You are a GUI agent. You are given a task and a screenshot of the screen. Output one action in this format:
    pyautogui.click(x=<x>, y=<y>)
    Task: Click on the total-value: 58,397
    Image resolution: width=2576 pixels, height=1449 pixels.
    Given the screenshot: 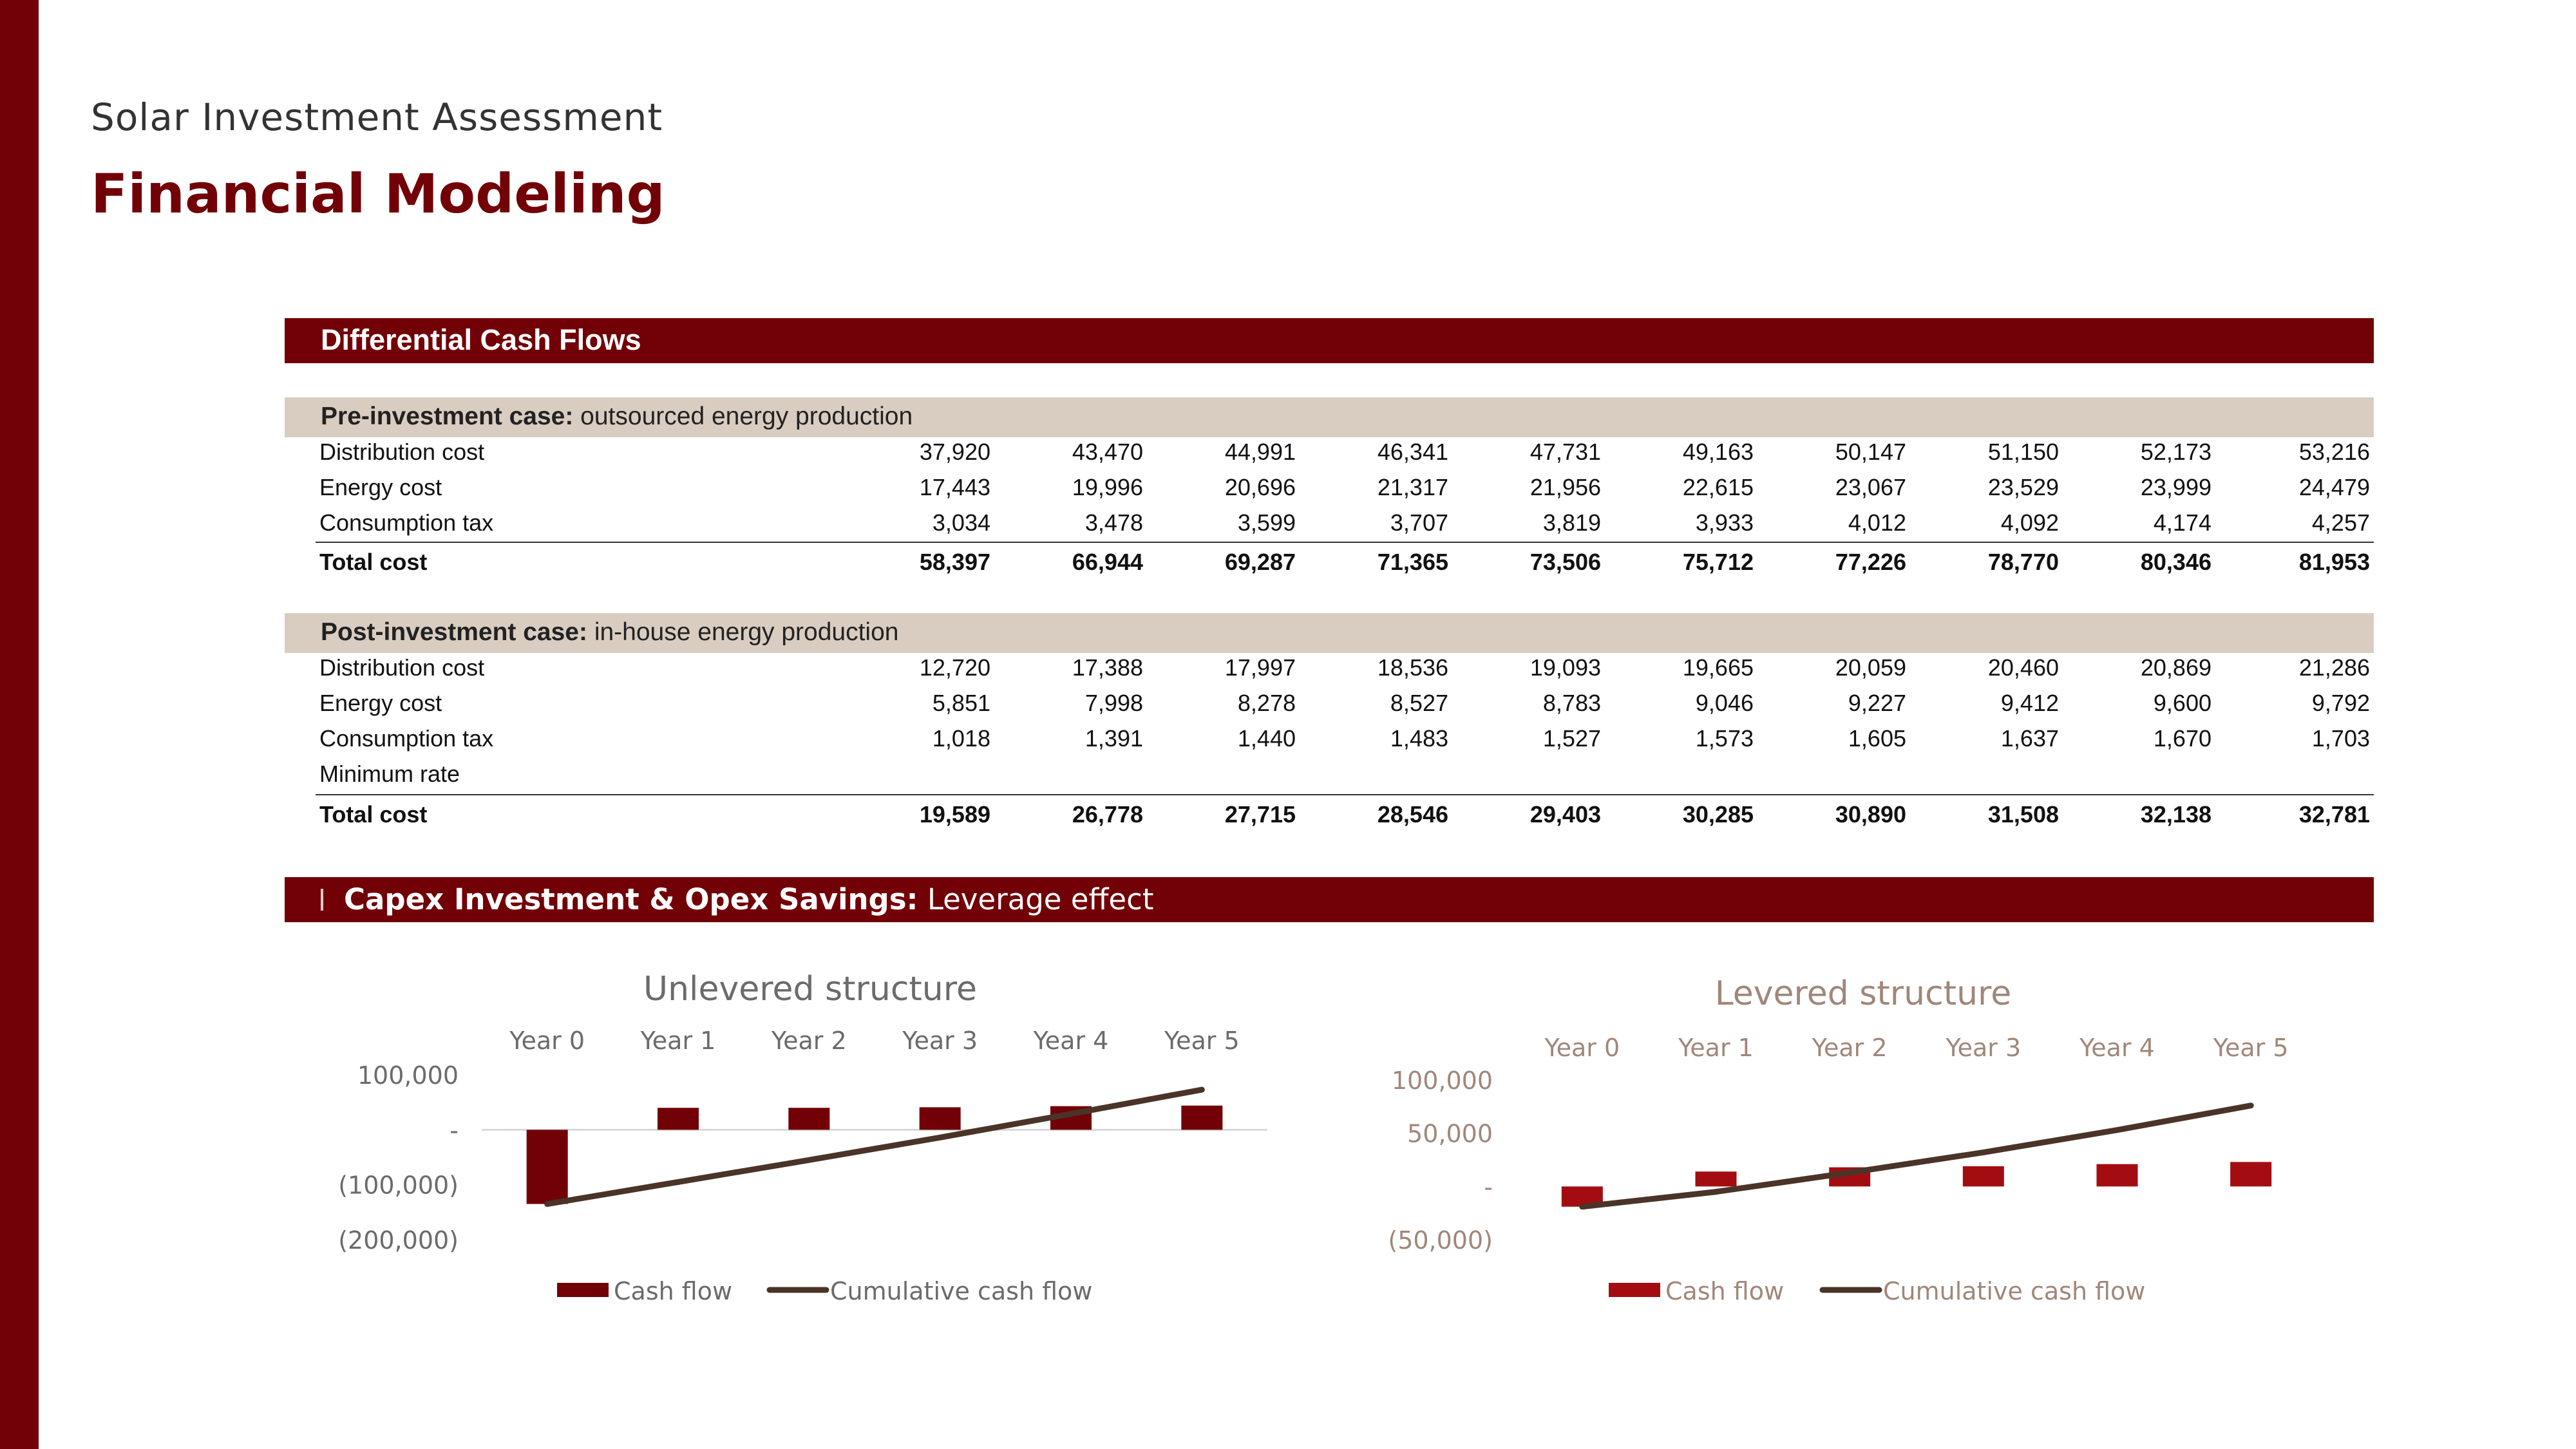 What is the action you would take?
    pyautogui.click(x=954, y=562)
    